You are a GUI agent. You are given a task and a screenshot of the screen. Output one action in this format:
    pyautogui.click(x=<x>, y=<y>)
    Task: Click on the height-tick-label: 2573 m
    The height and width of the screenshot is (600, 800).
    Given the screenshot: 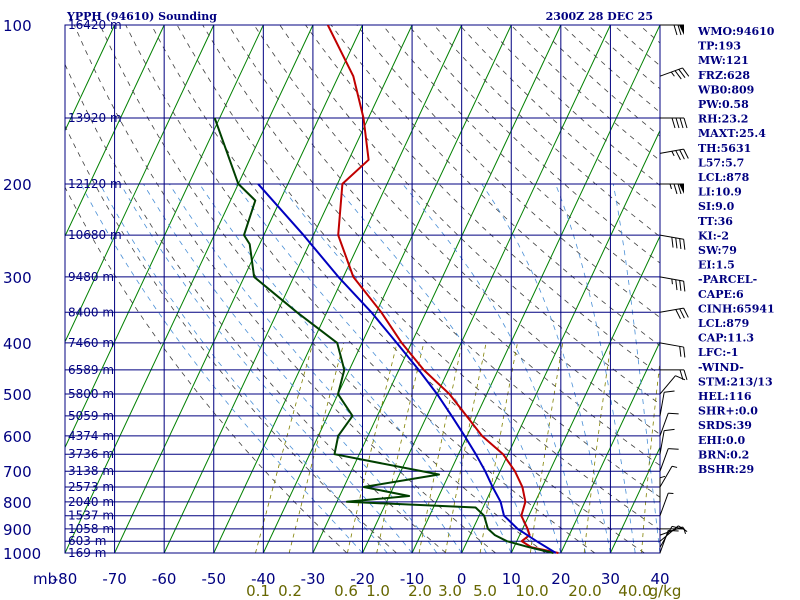 What is the action you would take?
    pyautogui.click(x=91, y=487)
    